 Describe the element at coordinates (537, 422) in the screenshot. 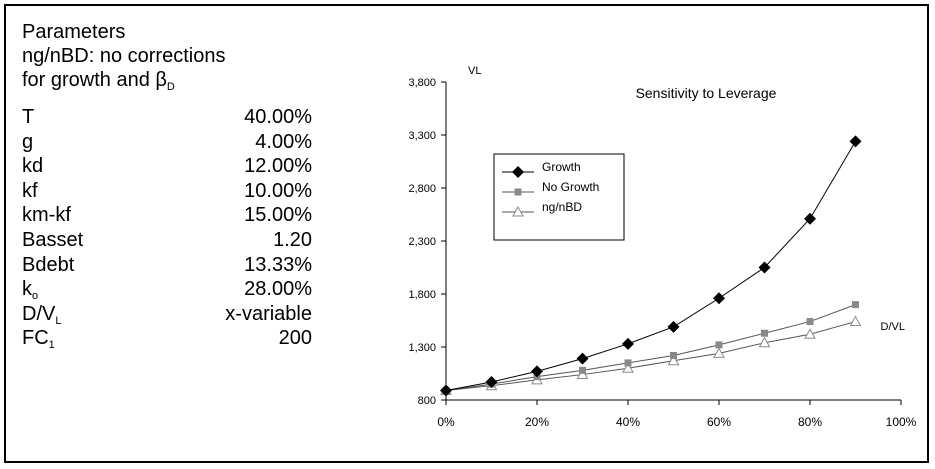

I see `x-tick-label: 20%` at that location.